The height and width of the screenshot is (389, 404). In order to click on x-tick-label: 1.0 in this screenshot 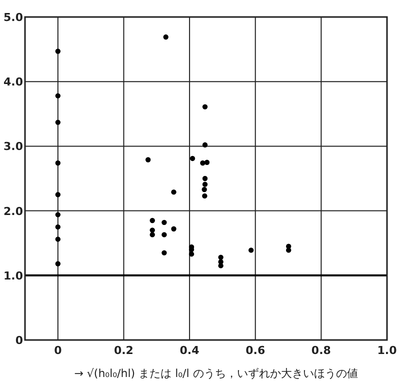, I will do `click(387, 350)`.